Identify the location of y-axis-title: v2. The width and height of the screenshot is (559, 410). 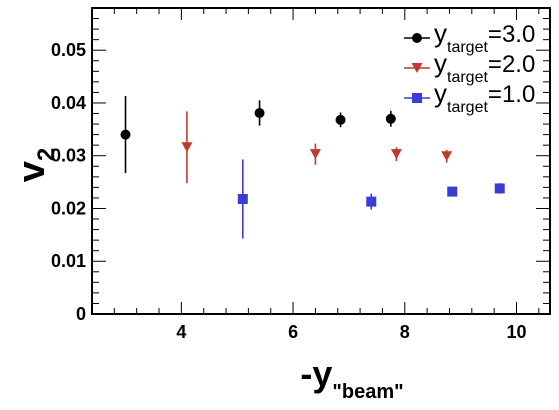
(35, 165).